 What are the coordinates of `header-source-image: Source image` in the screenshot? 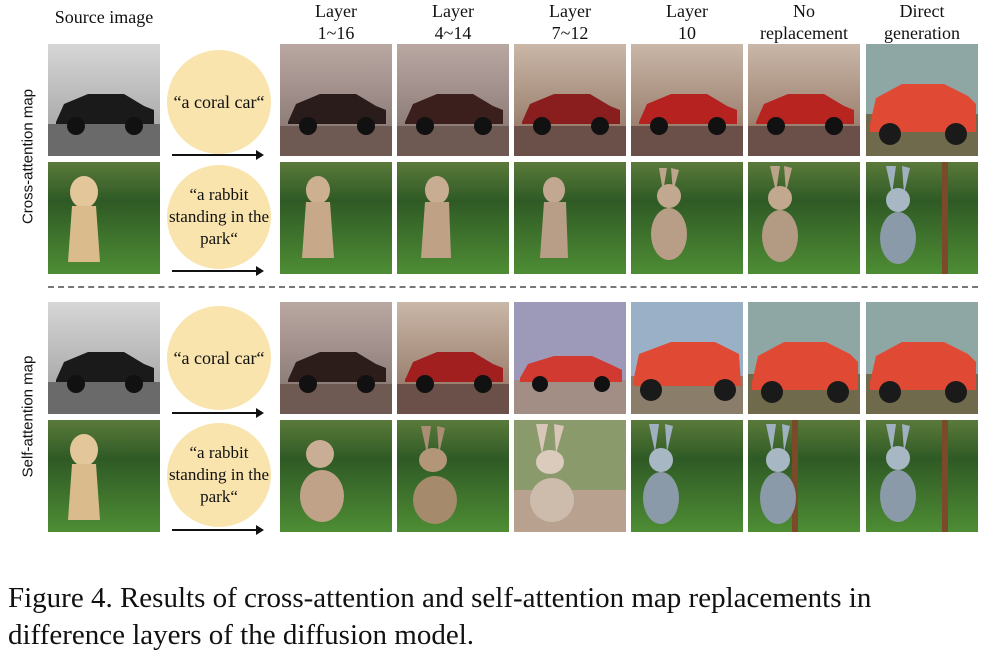 It's located at (104, 17).